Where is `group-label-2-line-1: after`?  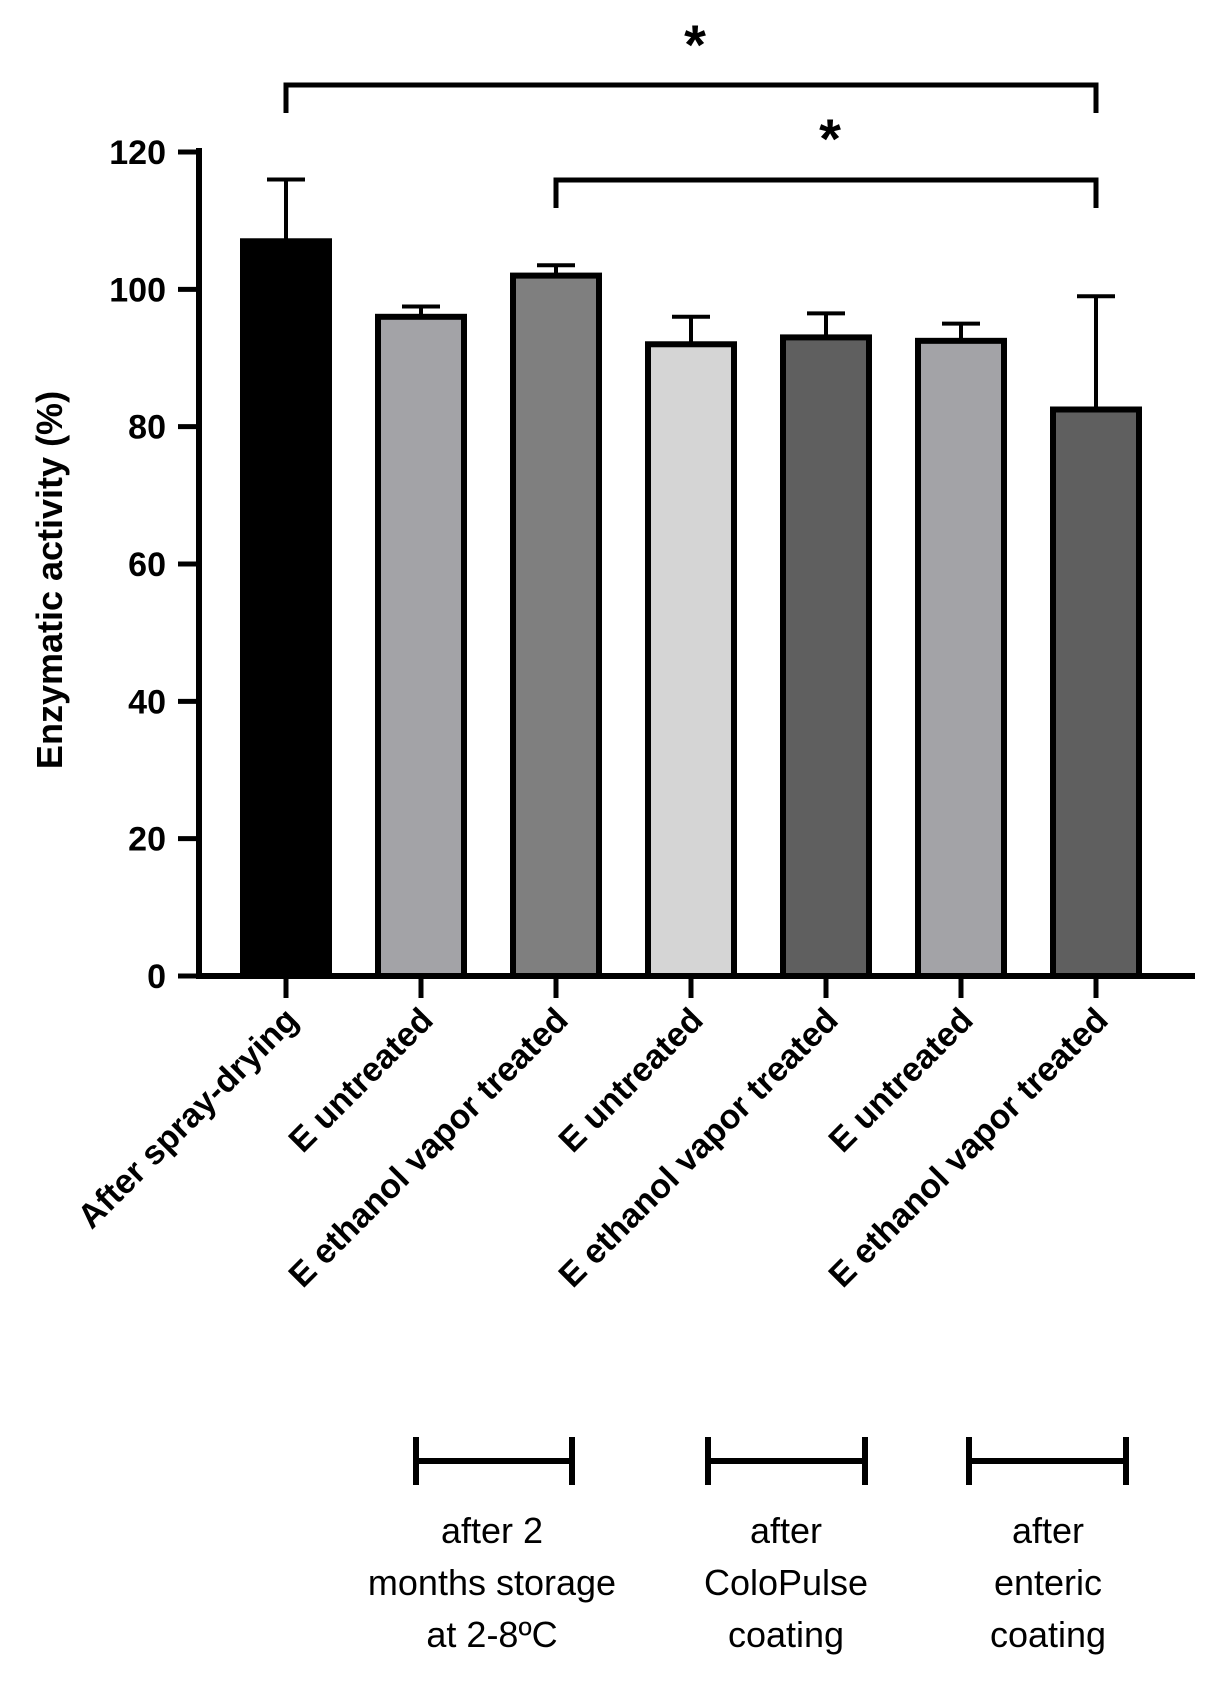 group-label-2-line-1: after is located at coordinates (786, 1530).